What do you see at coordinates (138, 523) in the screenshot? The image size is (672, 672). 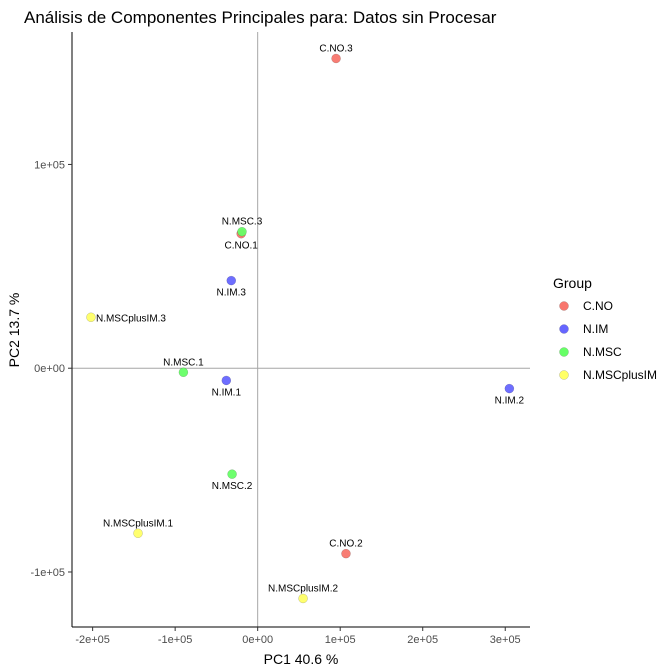 I see `point-label: N.MSCplusIM.1` at bounding box center [138, 523].